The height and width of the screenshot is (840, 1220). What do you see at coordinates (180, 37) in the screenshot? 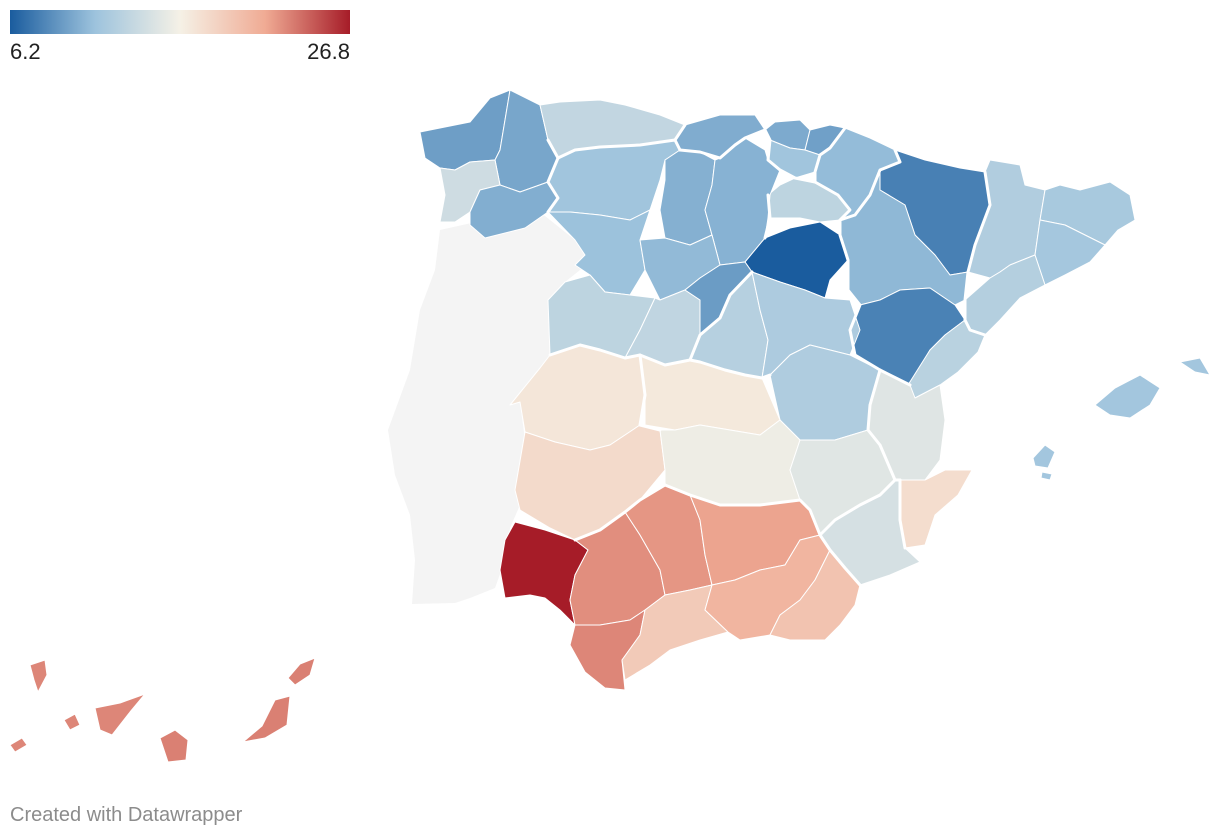
I see `color-legend: 6.2 26.8` at bounding box center [180, 37].